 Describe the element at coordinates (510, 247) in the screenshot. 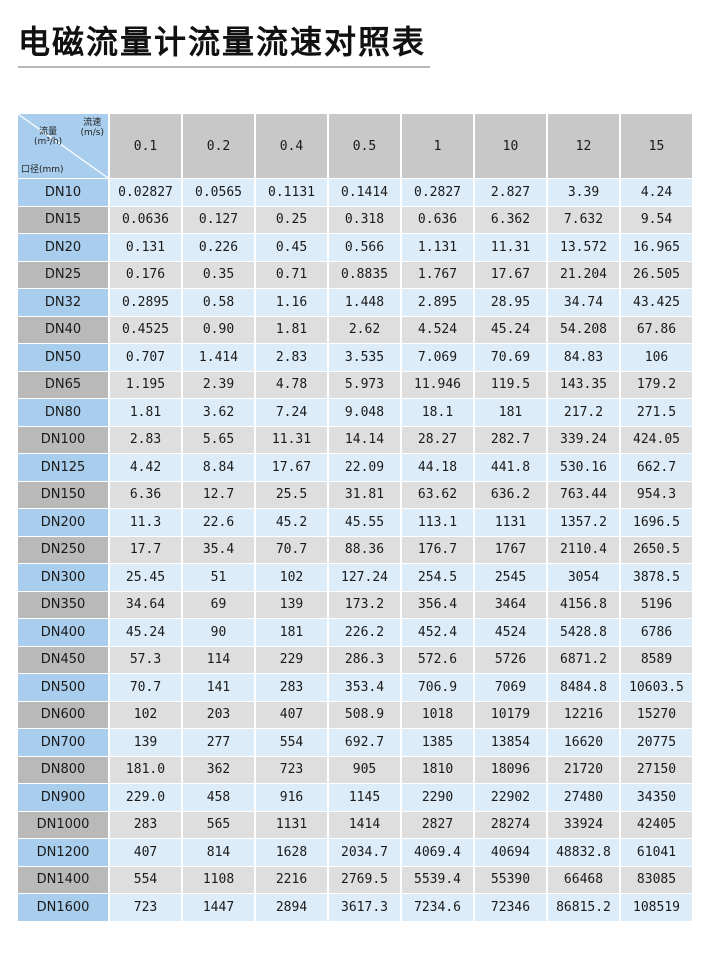

I see `flow-value-cell: 11.31` at that location.